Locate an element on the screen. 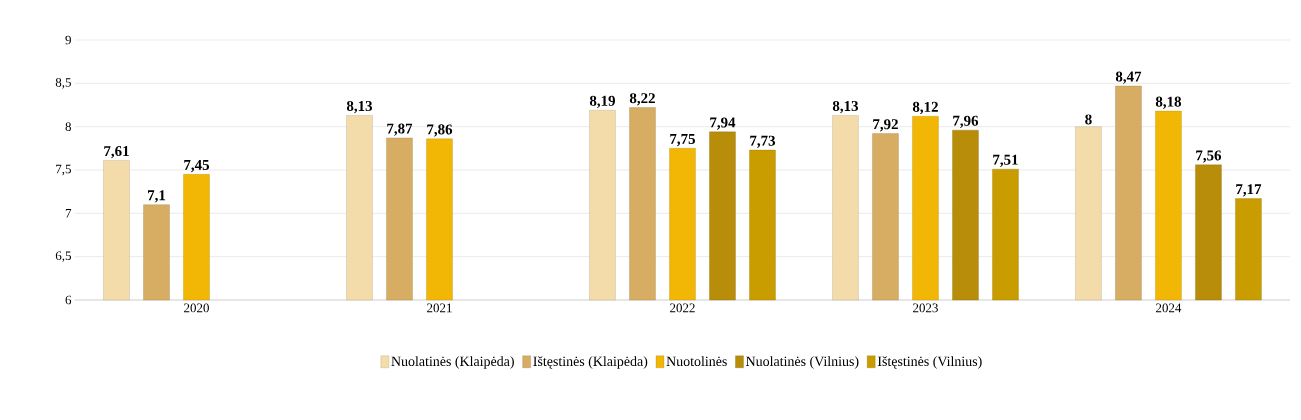  y-tick-label: 6,5 is located at coordinates (63, 256).